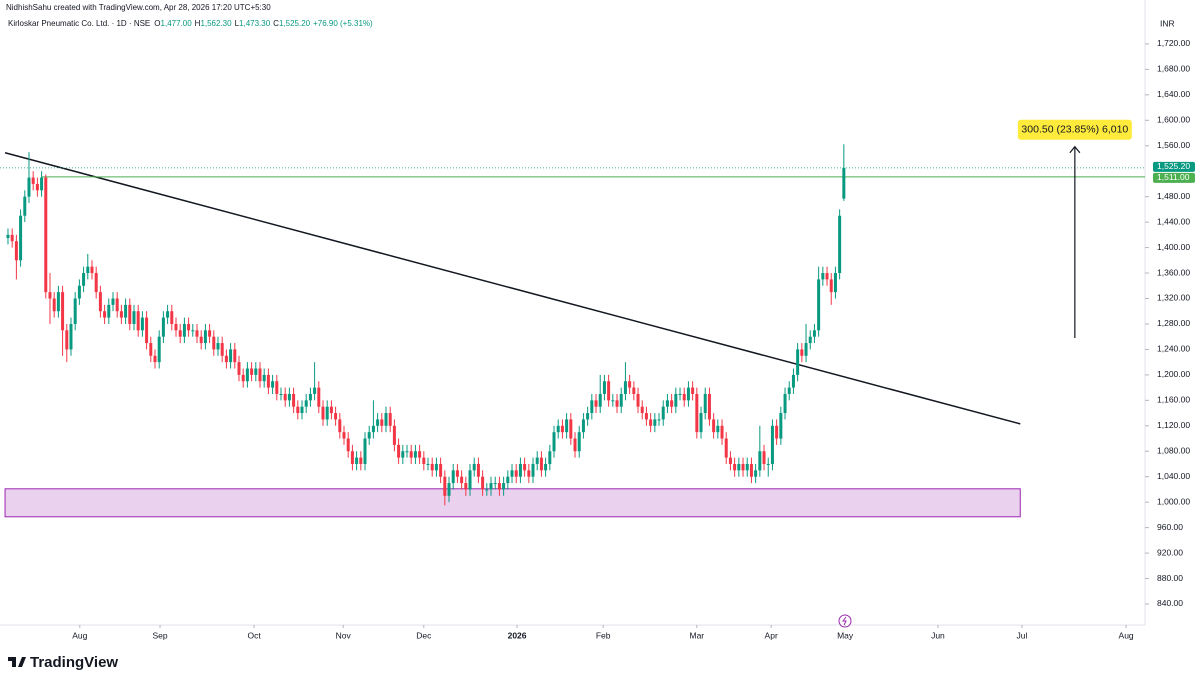  I want to click on ohlc-value: 1,473.30, so click(255, 23).